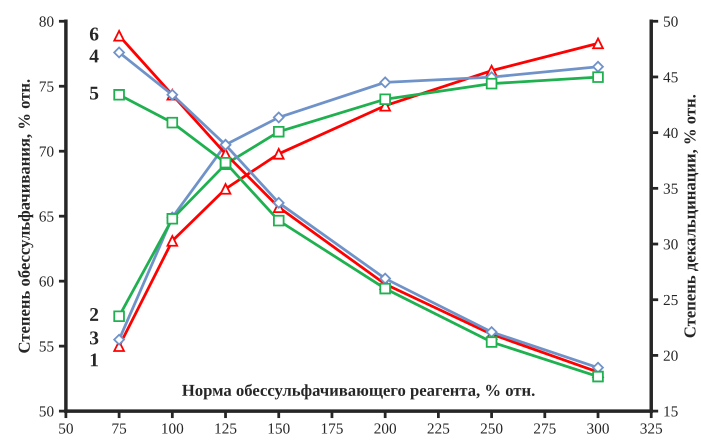 The image size is (701, 443). Describe the element at coordinates (94, 34) in the screenshot. I see `series-label: 6` at that location.